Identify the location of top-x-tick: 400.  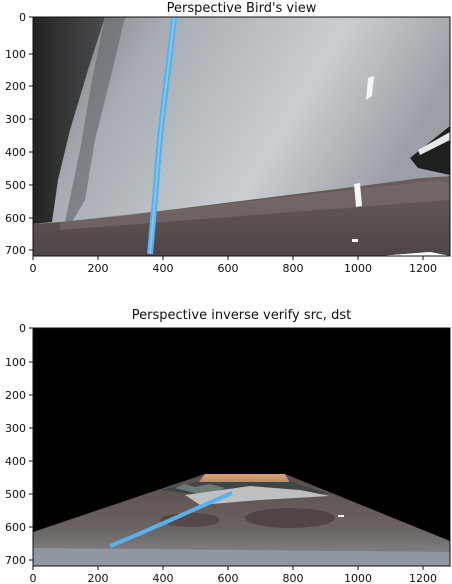
(163, 268).